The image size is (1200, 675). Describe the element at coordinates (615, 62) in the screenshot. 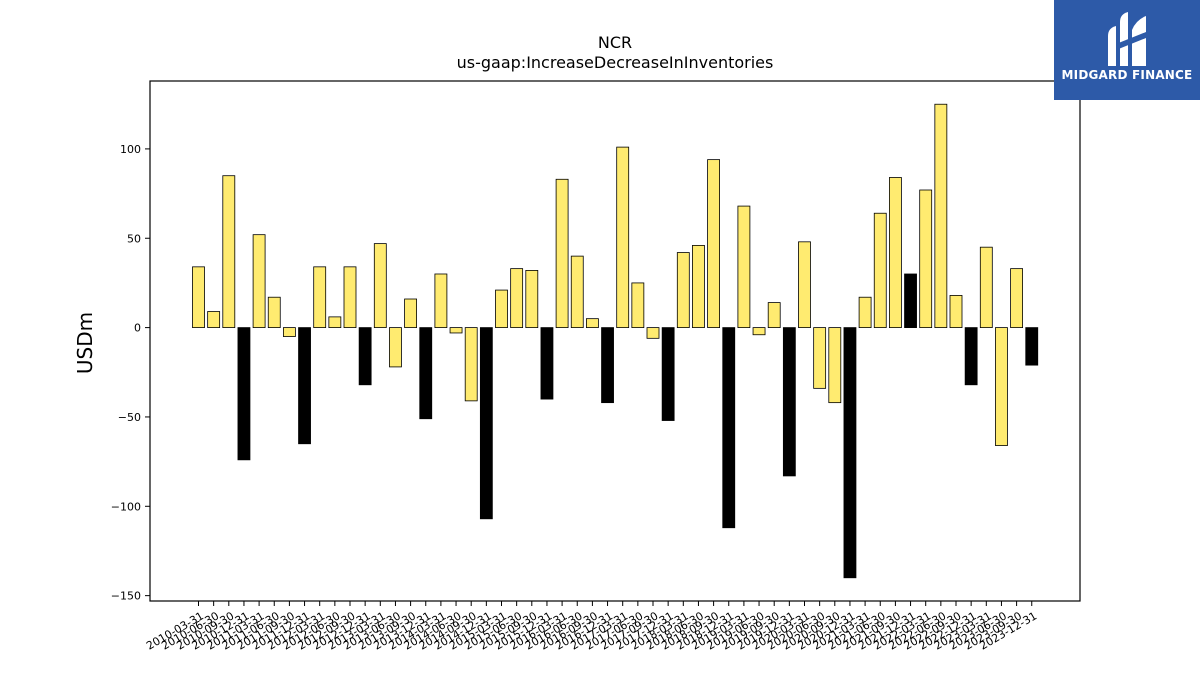

I see `chart-subtitle: us-gaap:IncreaseDecreaseInInventories` at that location.